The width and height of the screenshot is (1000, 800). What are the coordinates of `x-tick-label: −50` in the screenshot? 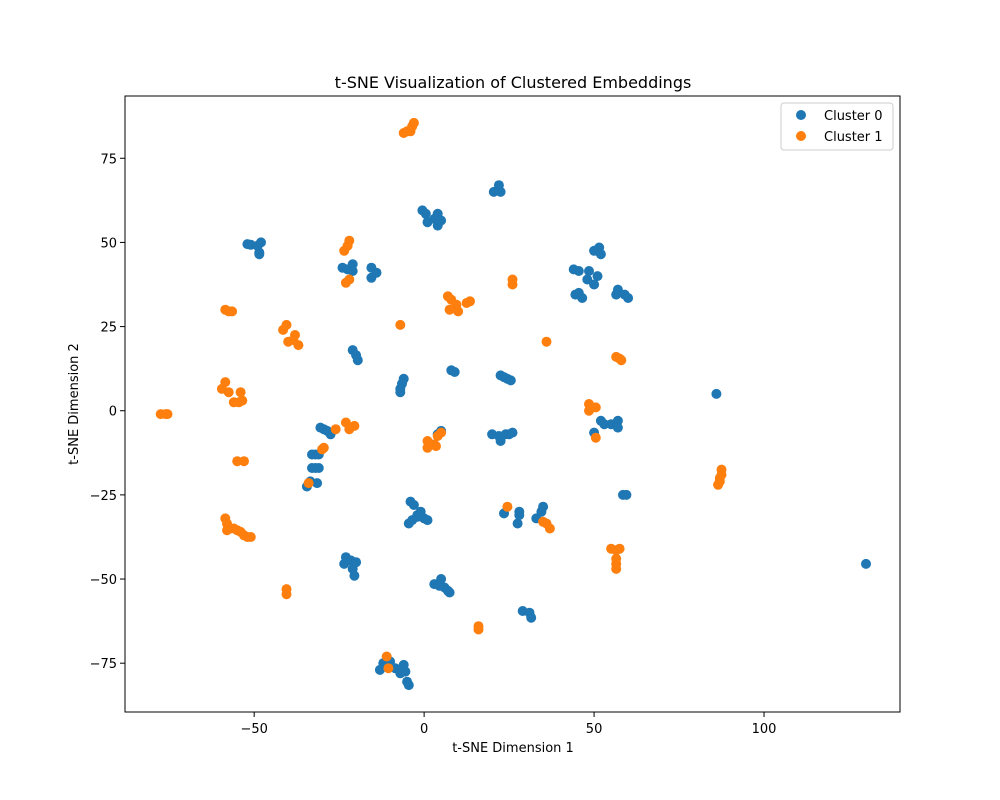 It's located at (253, 729).